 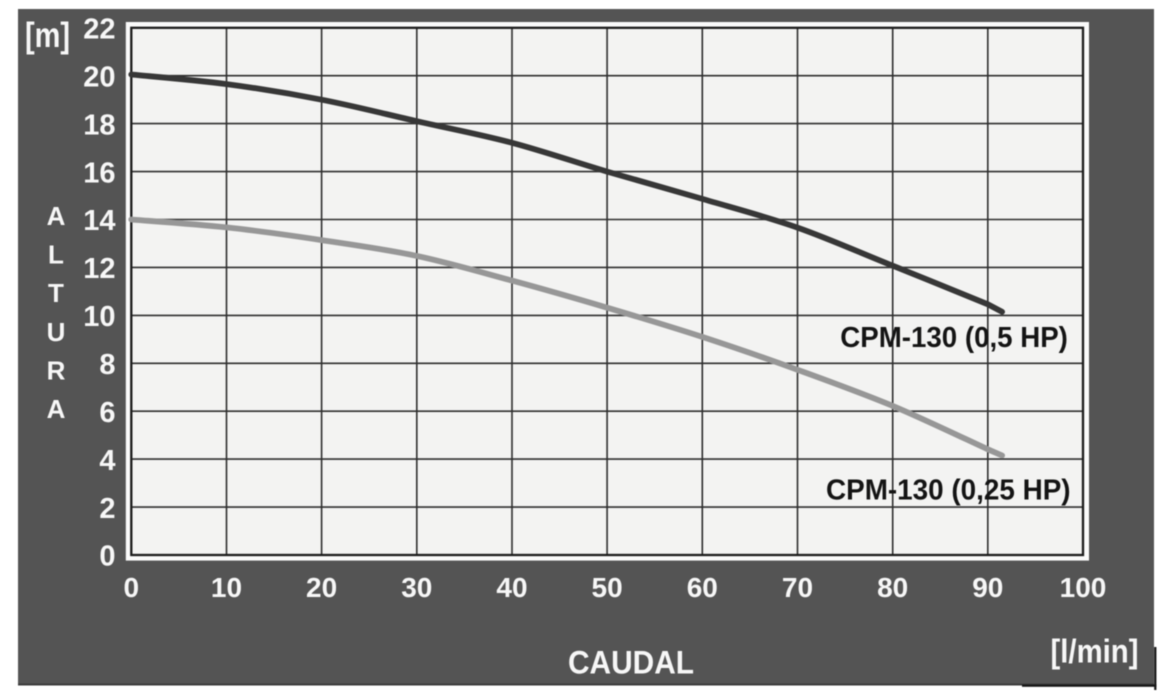 I want to click on svg-text: 30, so click(x=416, y=587).